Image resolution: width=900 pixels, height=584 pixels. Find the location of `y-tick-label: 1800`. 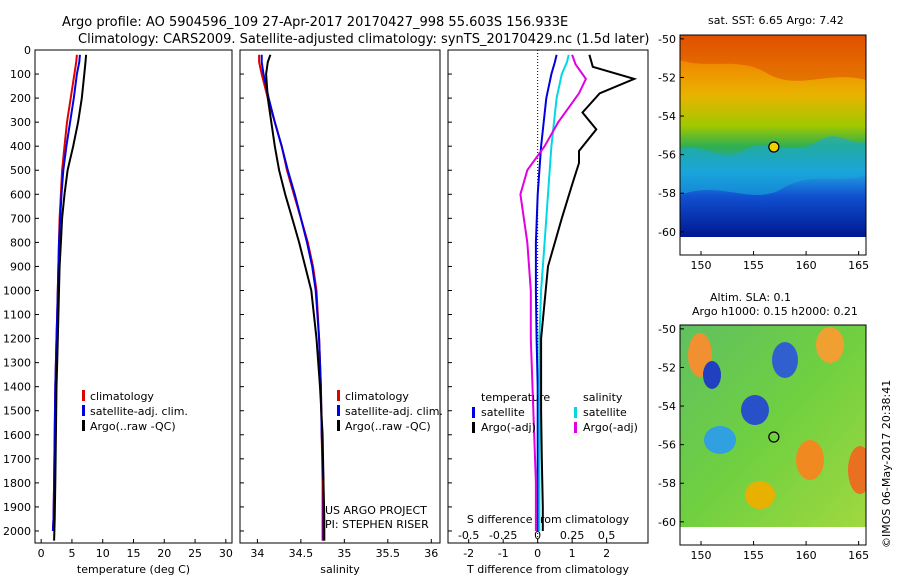

y-tick-label: 1800 is located at coordinates (17, 483).